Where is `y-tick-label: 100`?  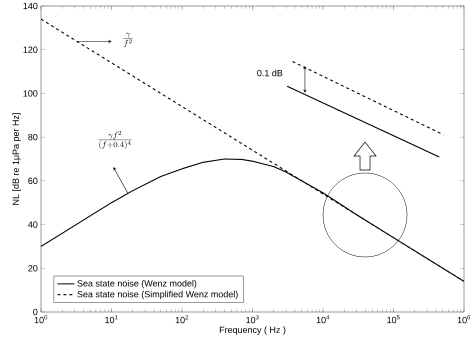 y-tick-label: 100 is located at coordinates (31, 93).